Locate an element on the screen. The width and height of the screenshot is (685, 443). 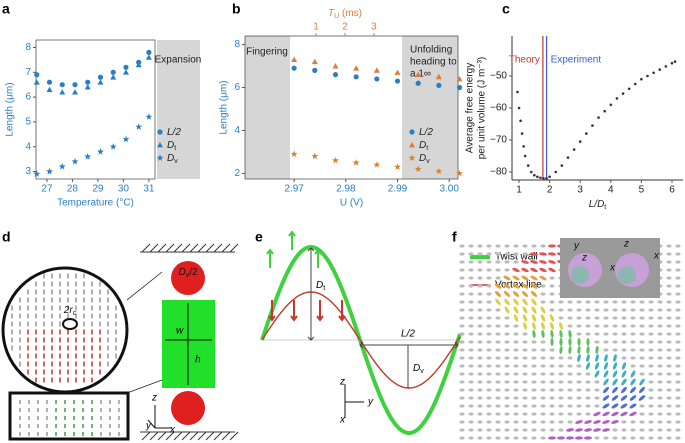
dv-label: Dv is located at coordinates (418, 369).